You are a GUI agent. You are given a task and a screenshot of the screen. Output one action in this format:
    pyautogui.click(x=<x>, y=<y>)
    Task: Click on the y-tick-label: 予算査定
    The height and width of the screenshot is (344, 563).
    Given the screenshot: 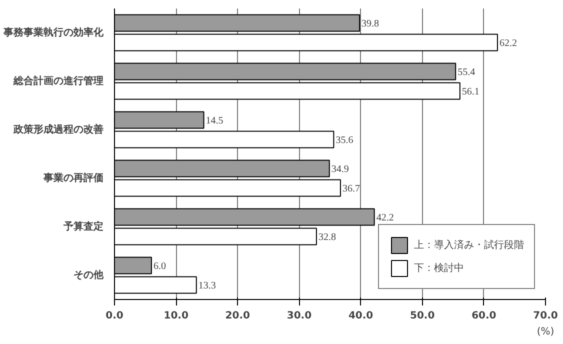 What is the action you would take?
    pyautogui.click(x=83, y=226)
    